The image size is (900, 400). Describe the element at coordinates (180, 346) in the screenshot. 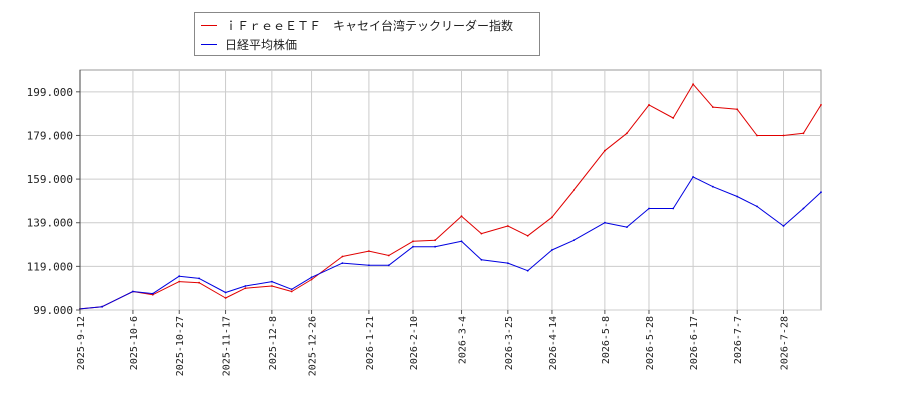

I see `x-tick-label: 2025-10-27` at that location.